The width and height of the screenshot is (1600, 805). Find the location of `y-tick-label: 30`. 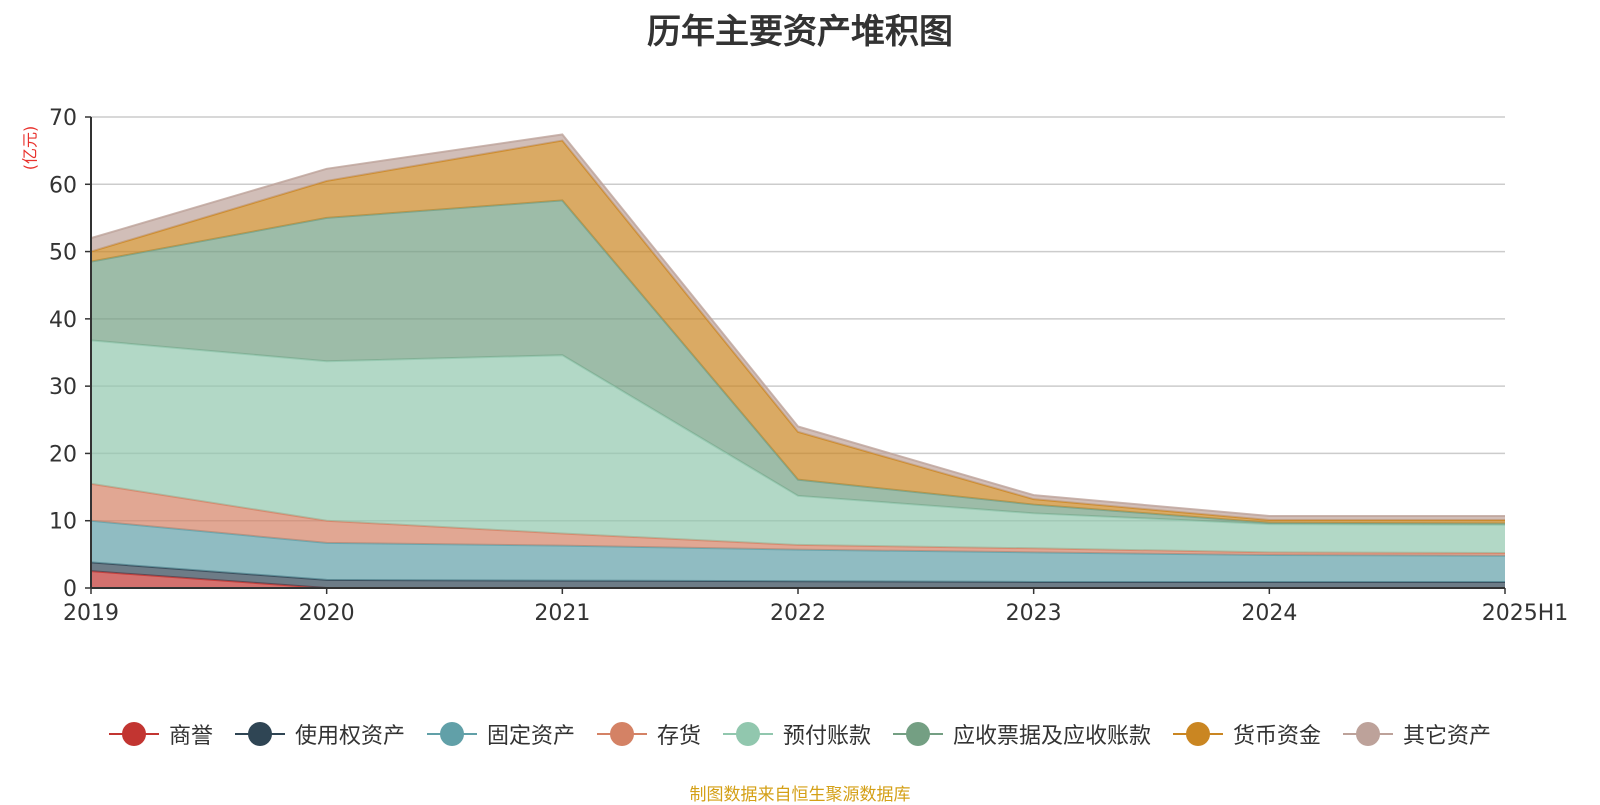

y-tick-label: 30 is located at coordinates (63, 387).